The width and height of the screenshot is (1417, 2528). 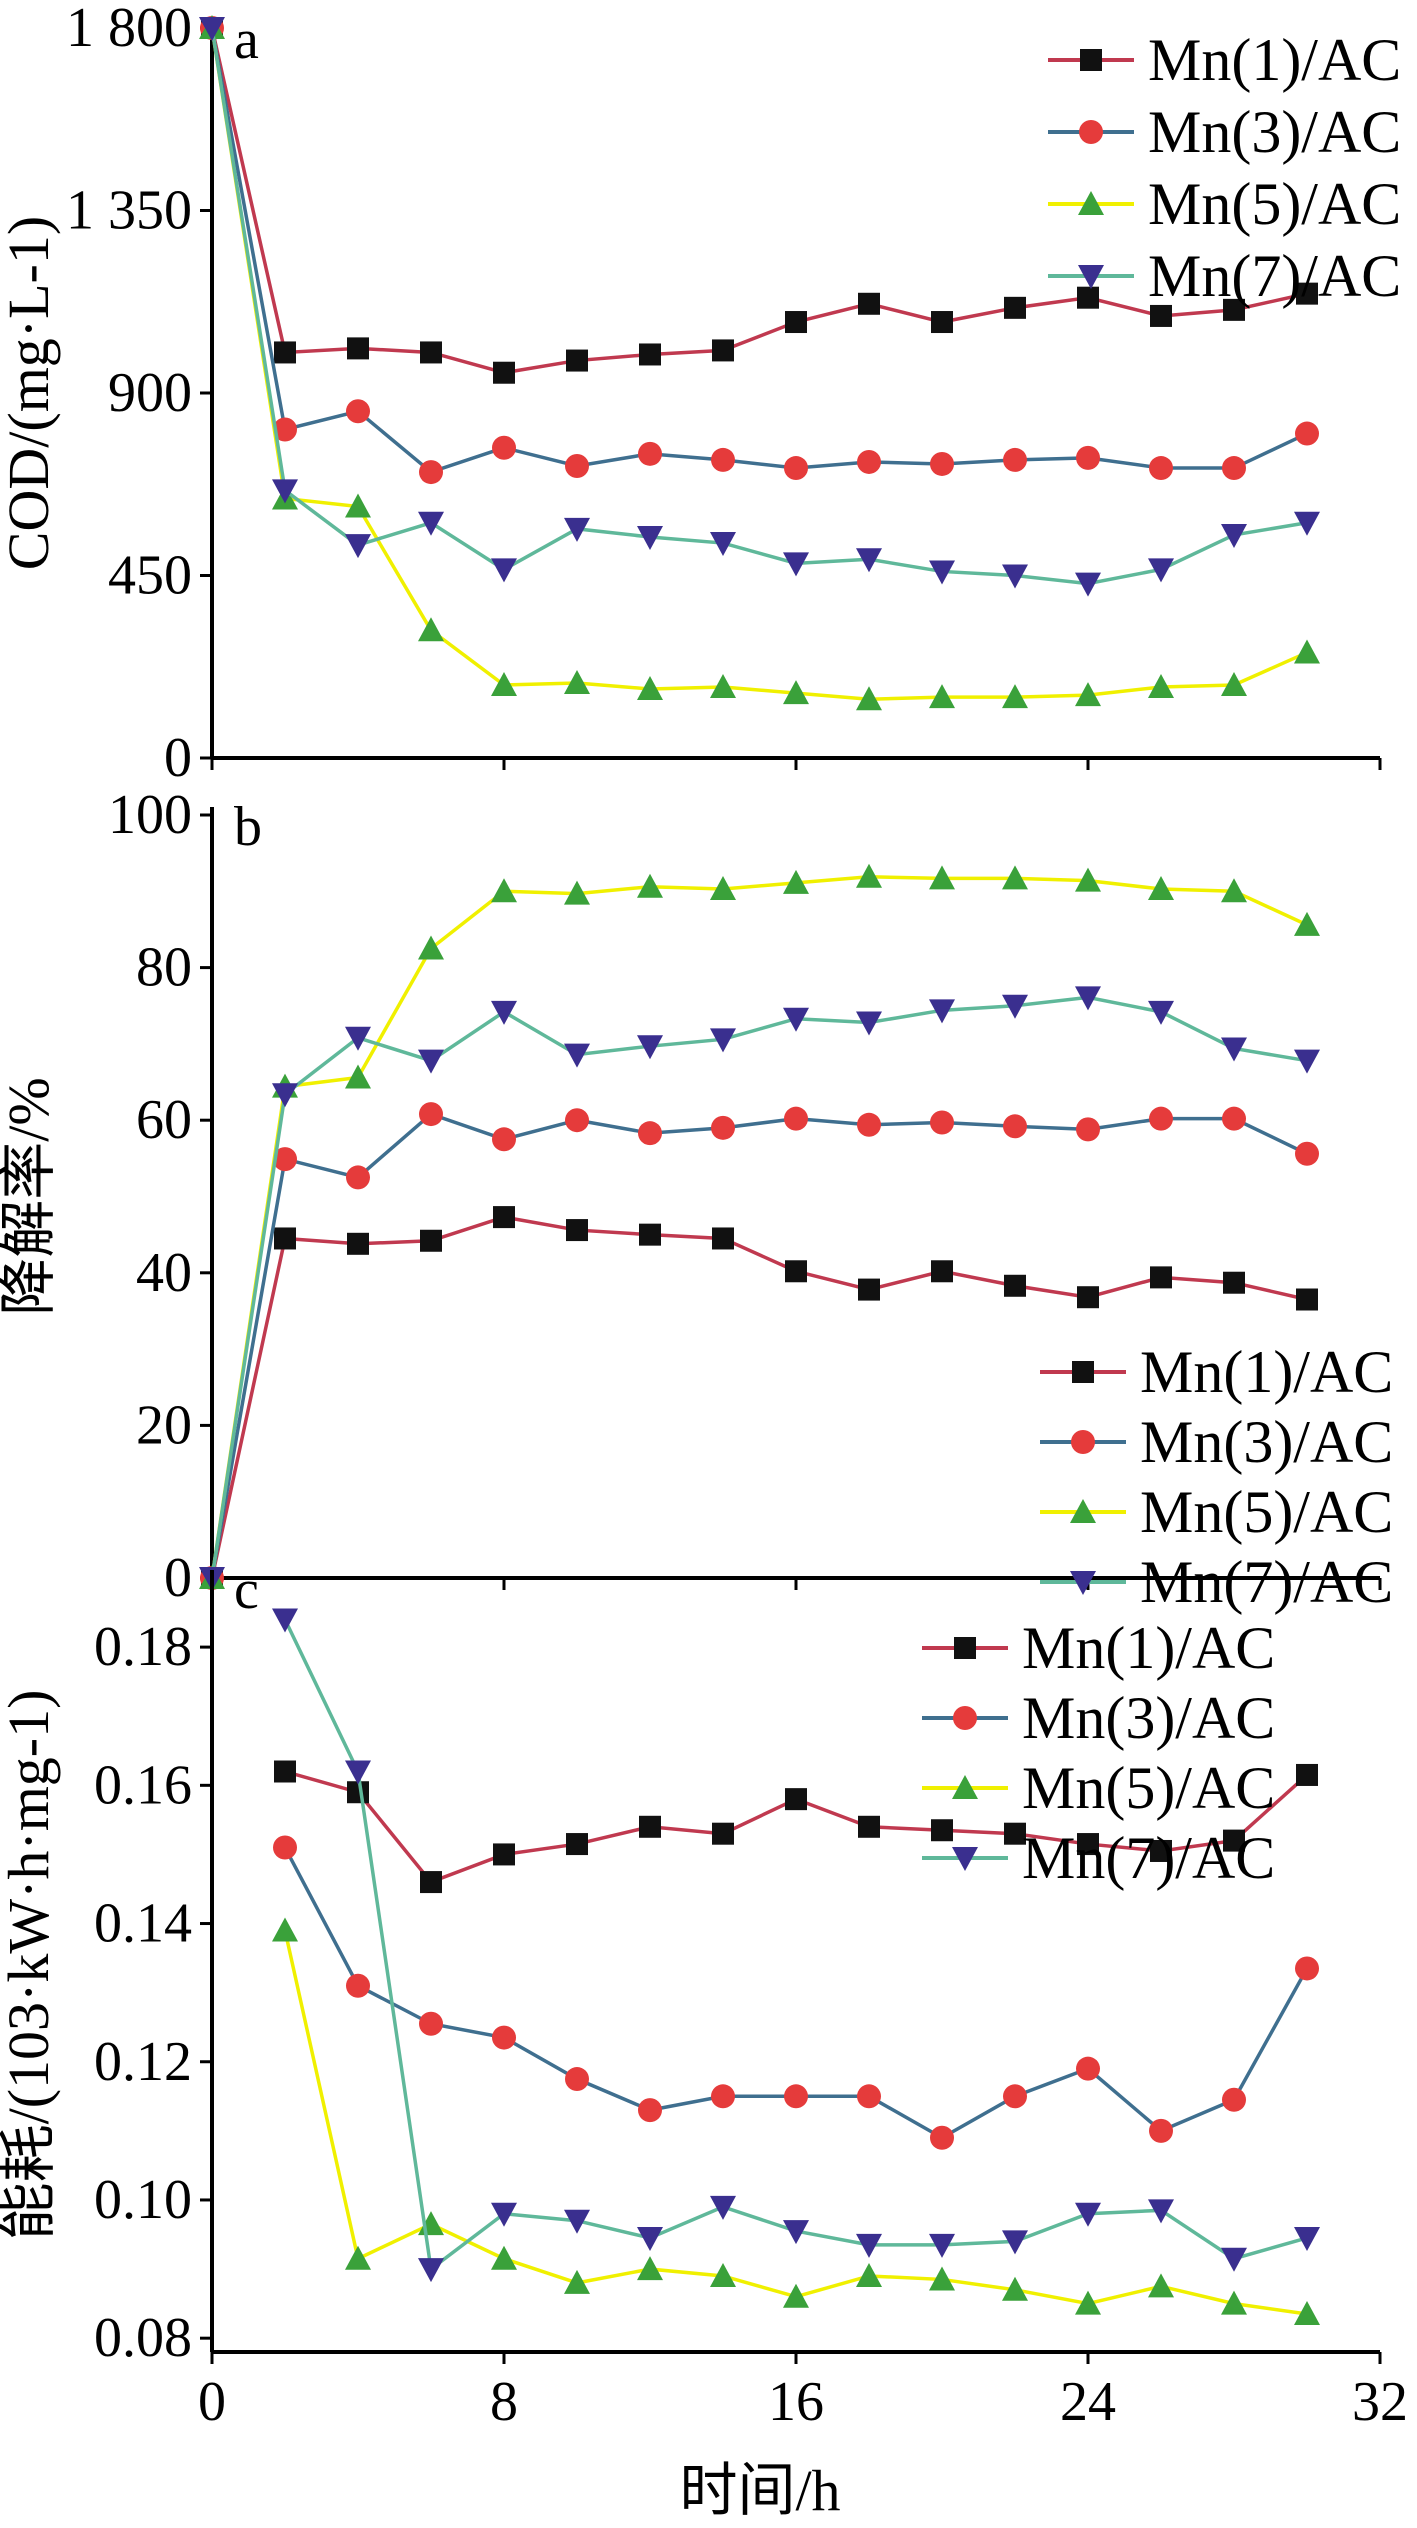 I want to click on series-Mn(1)/AC, so click(x=759, y=1397).